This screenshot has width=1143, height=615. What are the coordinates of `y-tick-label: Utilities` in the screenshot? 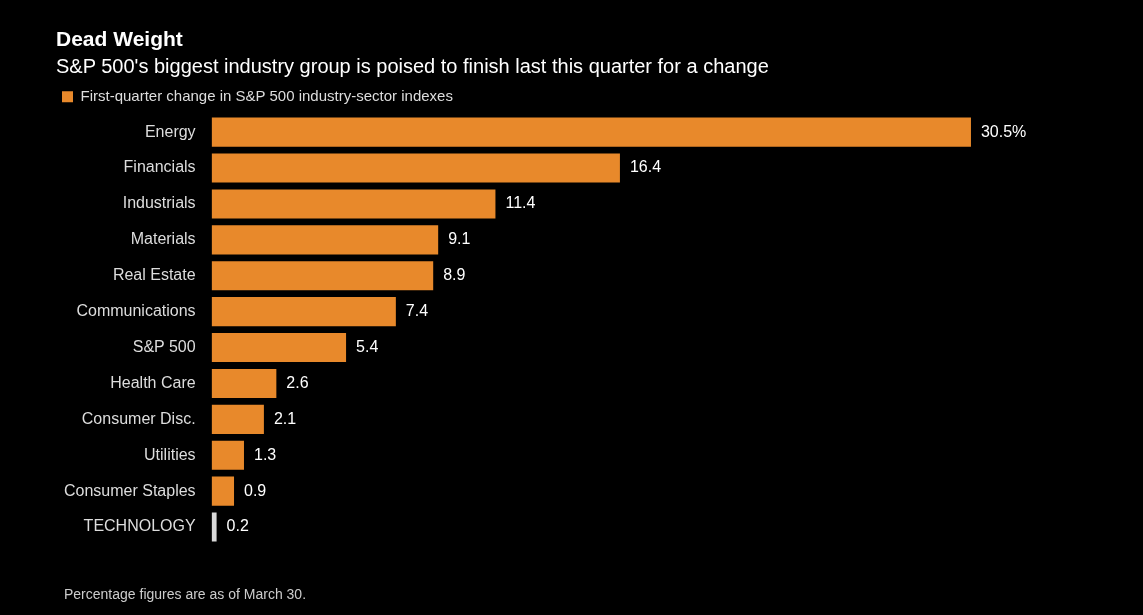 It's located at (170, 454).